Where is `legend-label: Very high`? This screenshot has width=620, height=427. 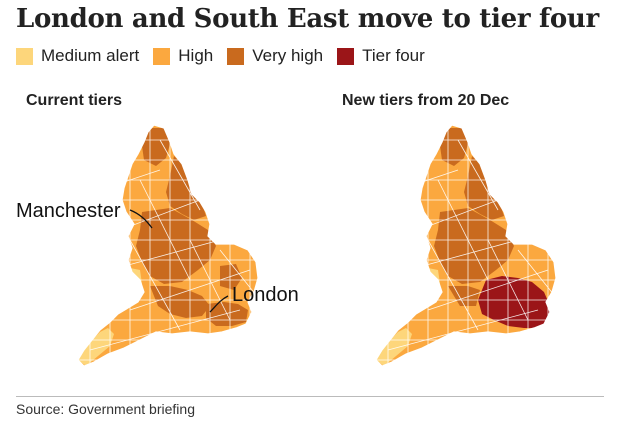
legend-label: Very high is located at coordinates (288, 55).